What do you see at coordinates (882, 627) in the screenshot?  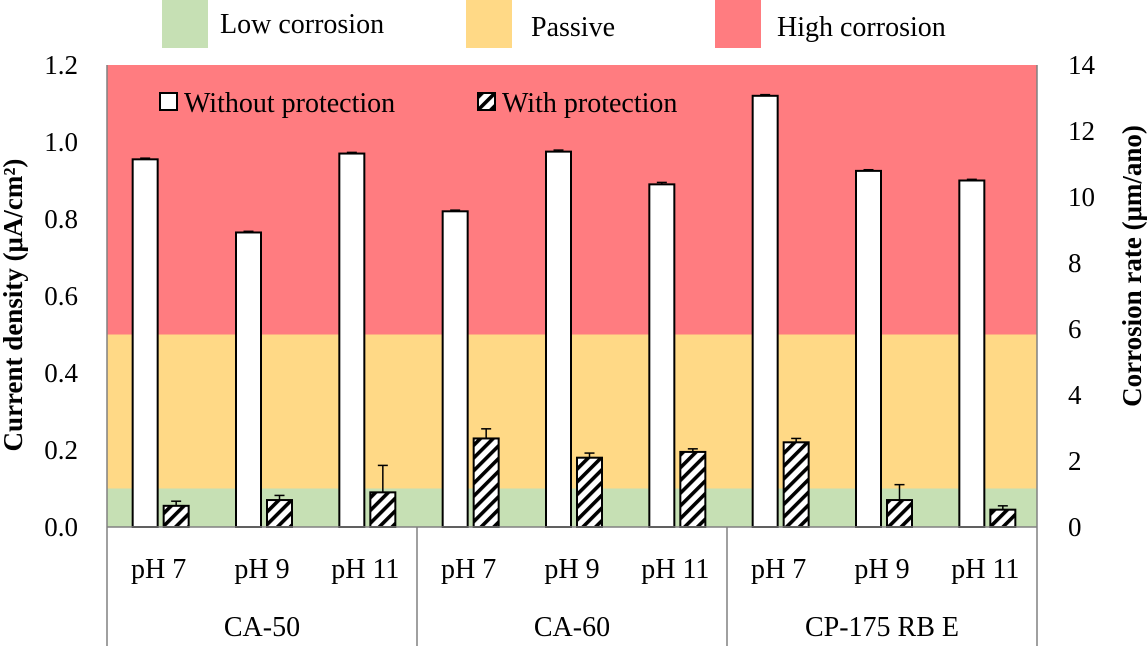 I see `x-group-label: CP-175 RB E` at bounding box center [882, 627].